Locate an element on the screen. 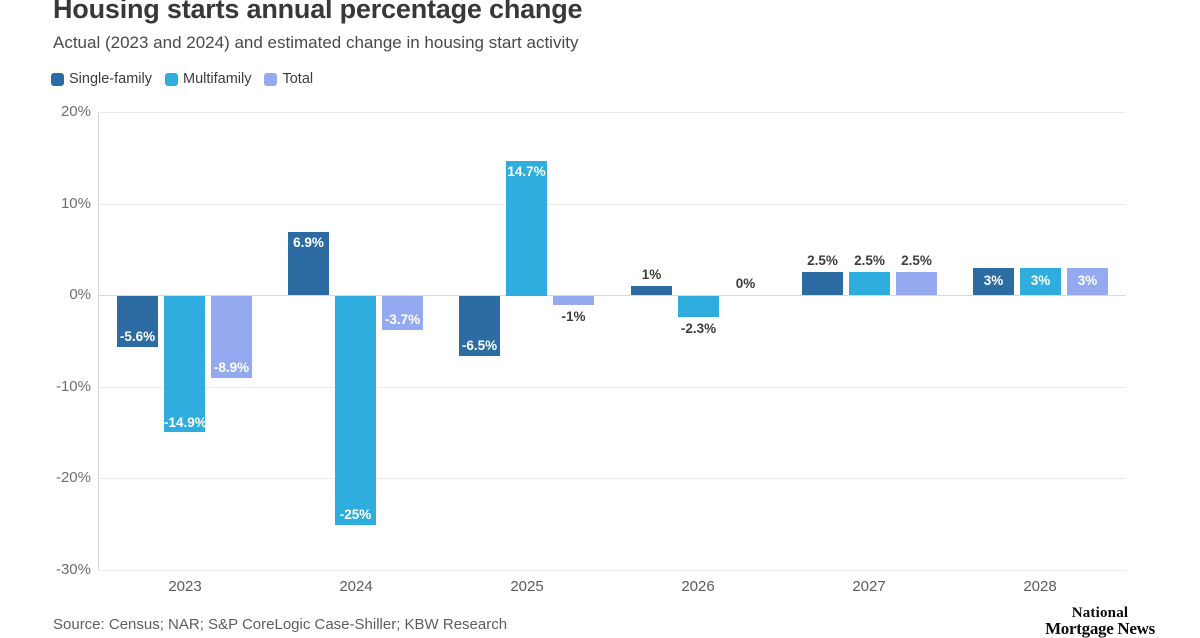 The image size is (1200, 638). bar-value-label: -2.3% is located at coordinates (698, 328).